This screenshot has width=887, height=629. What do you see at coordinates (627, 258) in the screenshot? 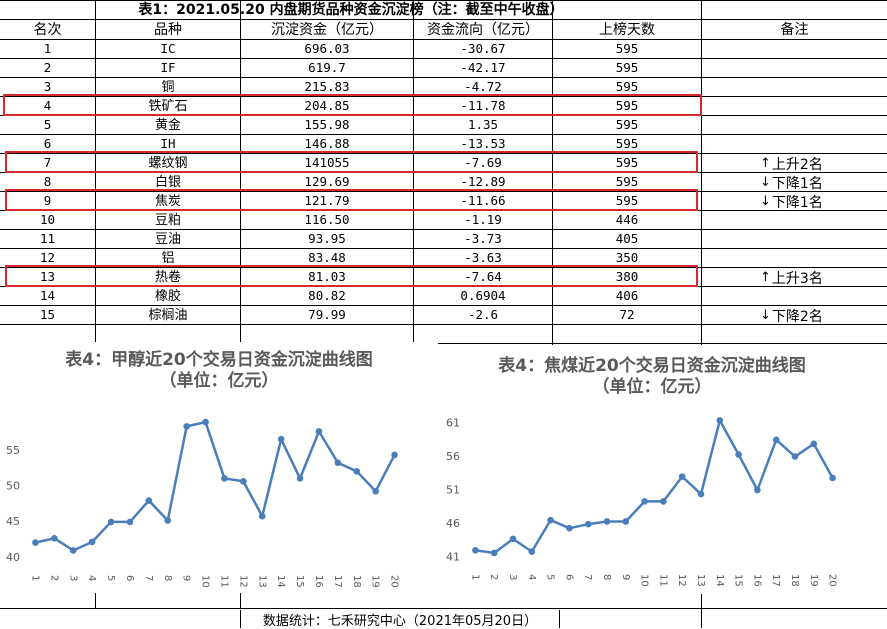
I see `days-cell: 350` at bounding box center [627, 258].